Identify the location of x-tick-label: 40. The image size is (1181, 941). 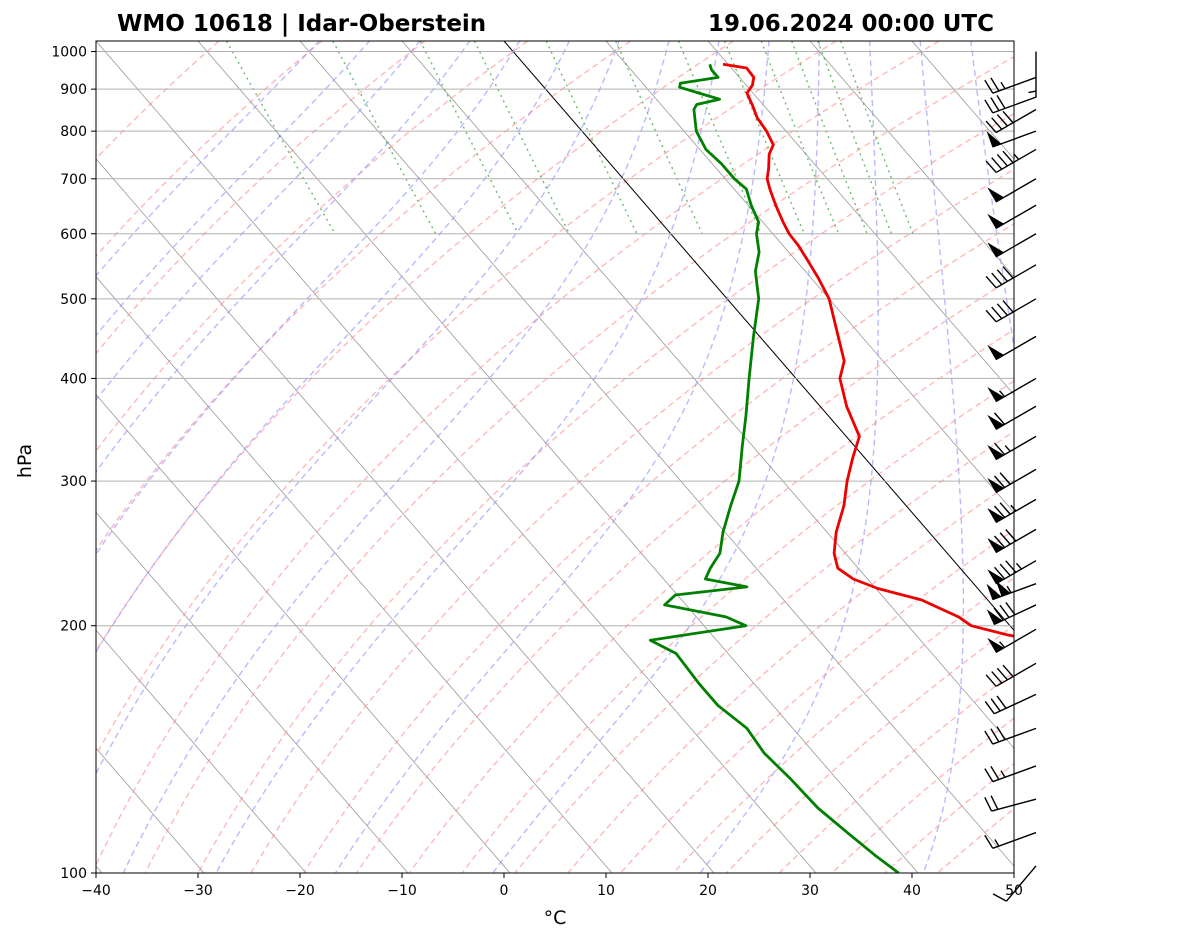
(912, 891).